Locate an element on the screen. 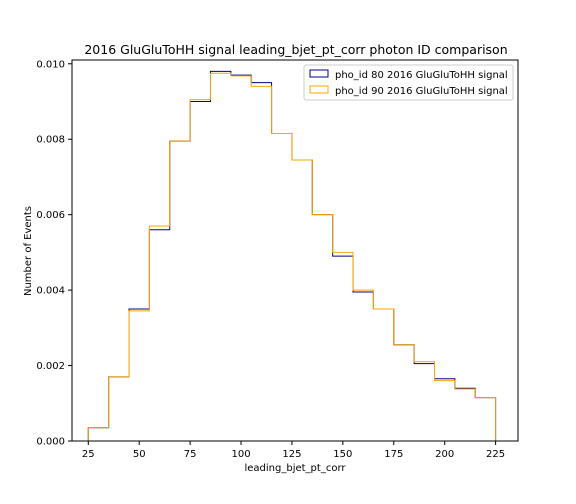 This screenshot has width=576, height=504. x-tick-label: 25 is located at coordinates (88, 454).